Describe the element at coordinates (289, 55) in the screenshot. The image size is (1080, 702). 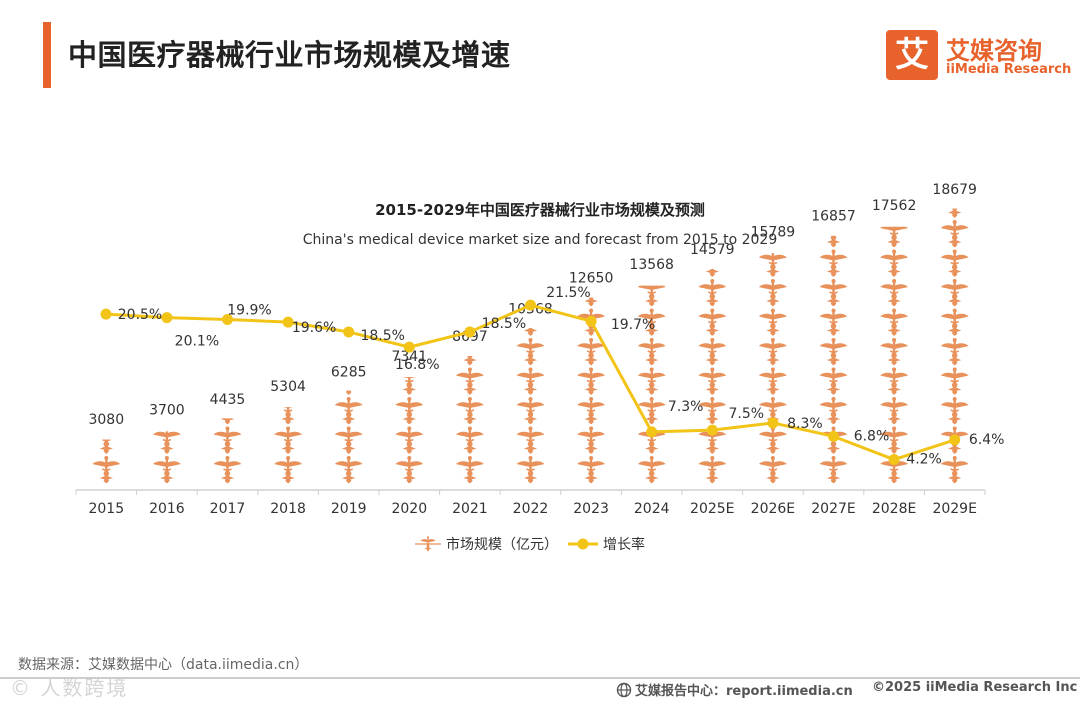
I see `page-title: 中国医疗器械行业市场规模及增速` at that location.